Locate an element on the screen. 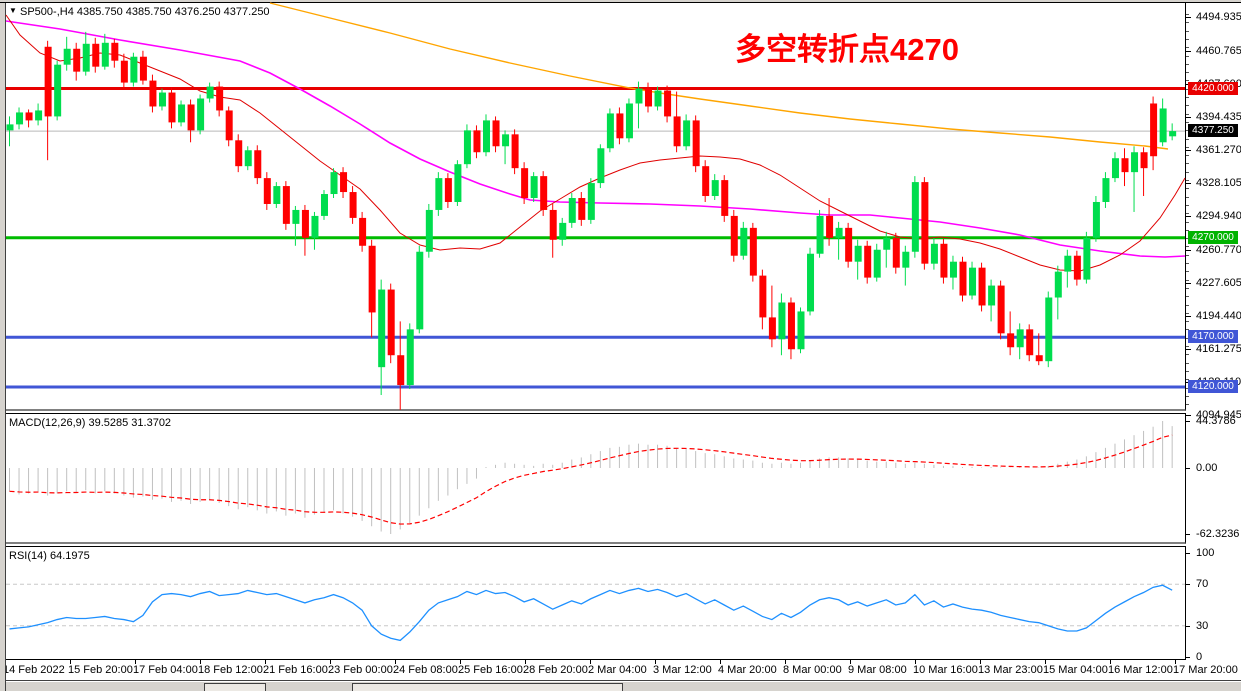 The height and width of the screenshot is (691, 1241). time-axis-label: 13 Mar 23:00 is located at coordinates (1010, 670).